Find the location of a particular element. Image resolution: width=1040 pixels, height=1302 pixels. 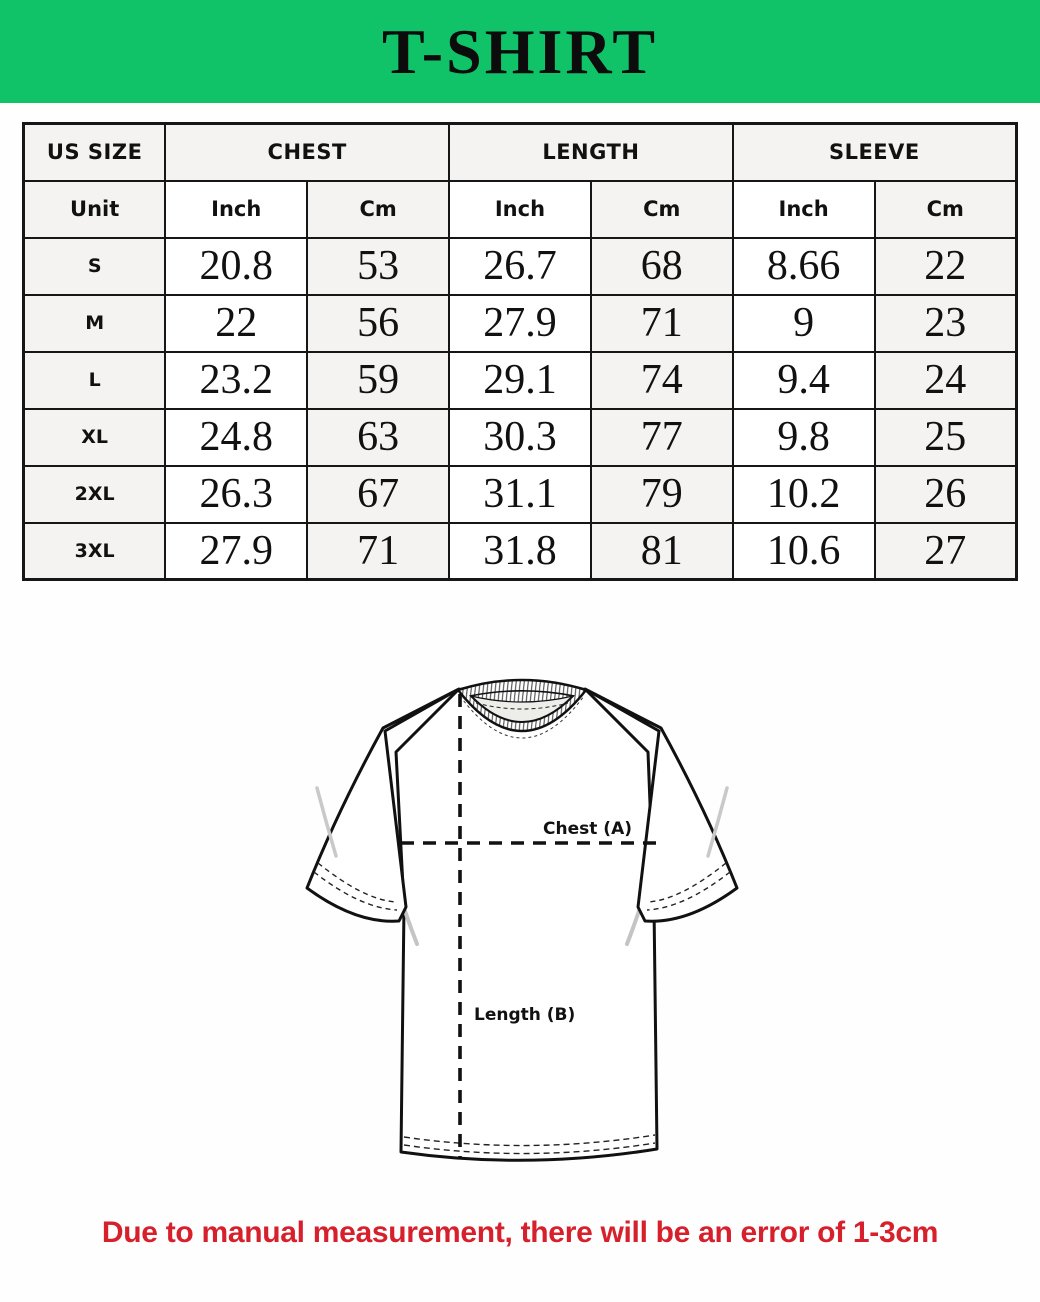

shirt-sleeve-left is located at coordinates (383, 805).